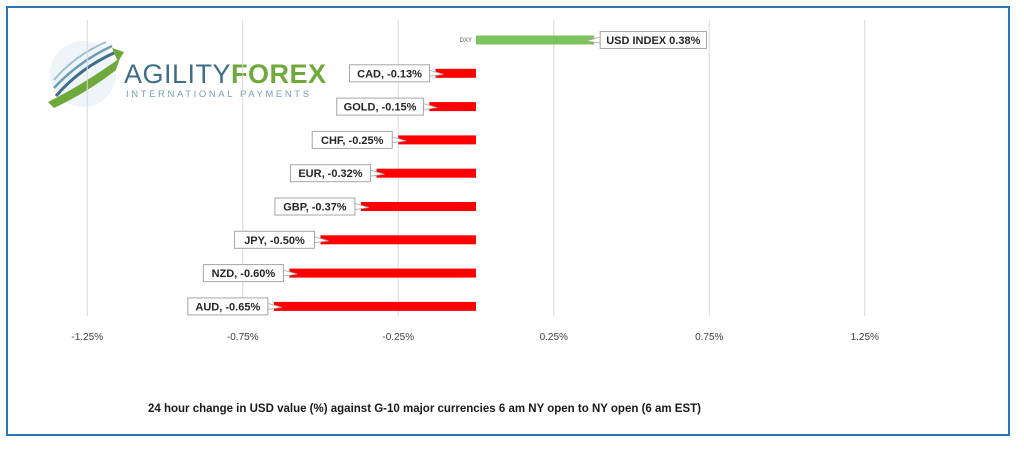 The height and width of the screenshot is (452, 1024). I want to click on x-tick-labels: -1.25% -0.75% -0.25% 0.25% 0.75% 1.25%, so click(475, 337).